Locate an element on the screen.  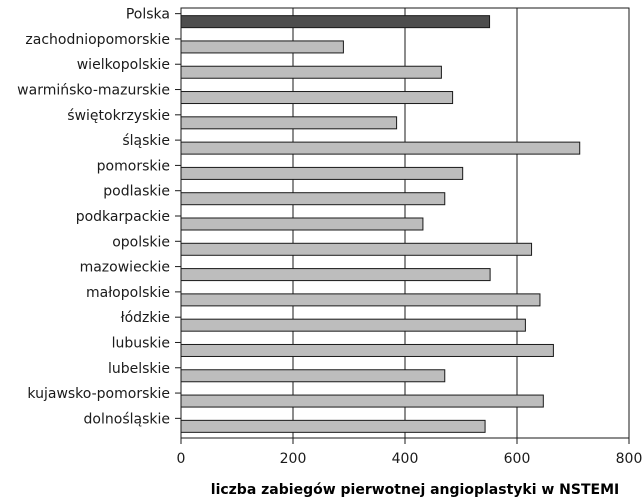
category-label-7: podlaskie is located at coordinates (136, 192).